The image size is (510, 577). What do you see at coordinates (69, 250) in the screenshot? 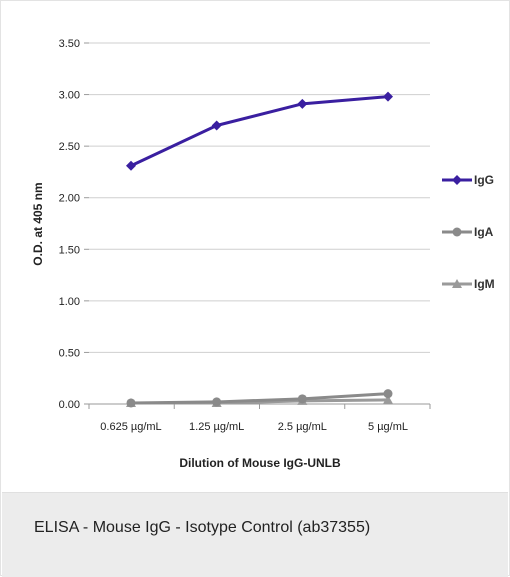
I see `y-tick-label: 1.50` at bounding box center [69, 250].